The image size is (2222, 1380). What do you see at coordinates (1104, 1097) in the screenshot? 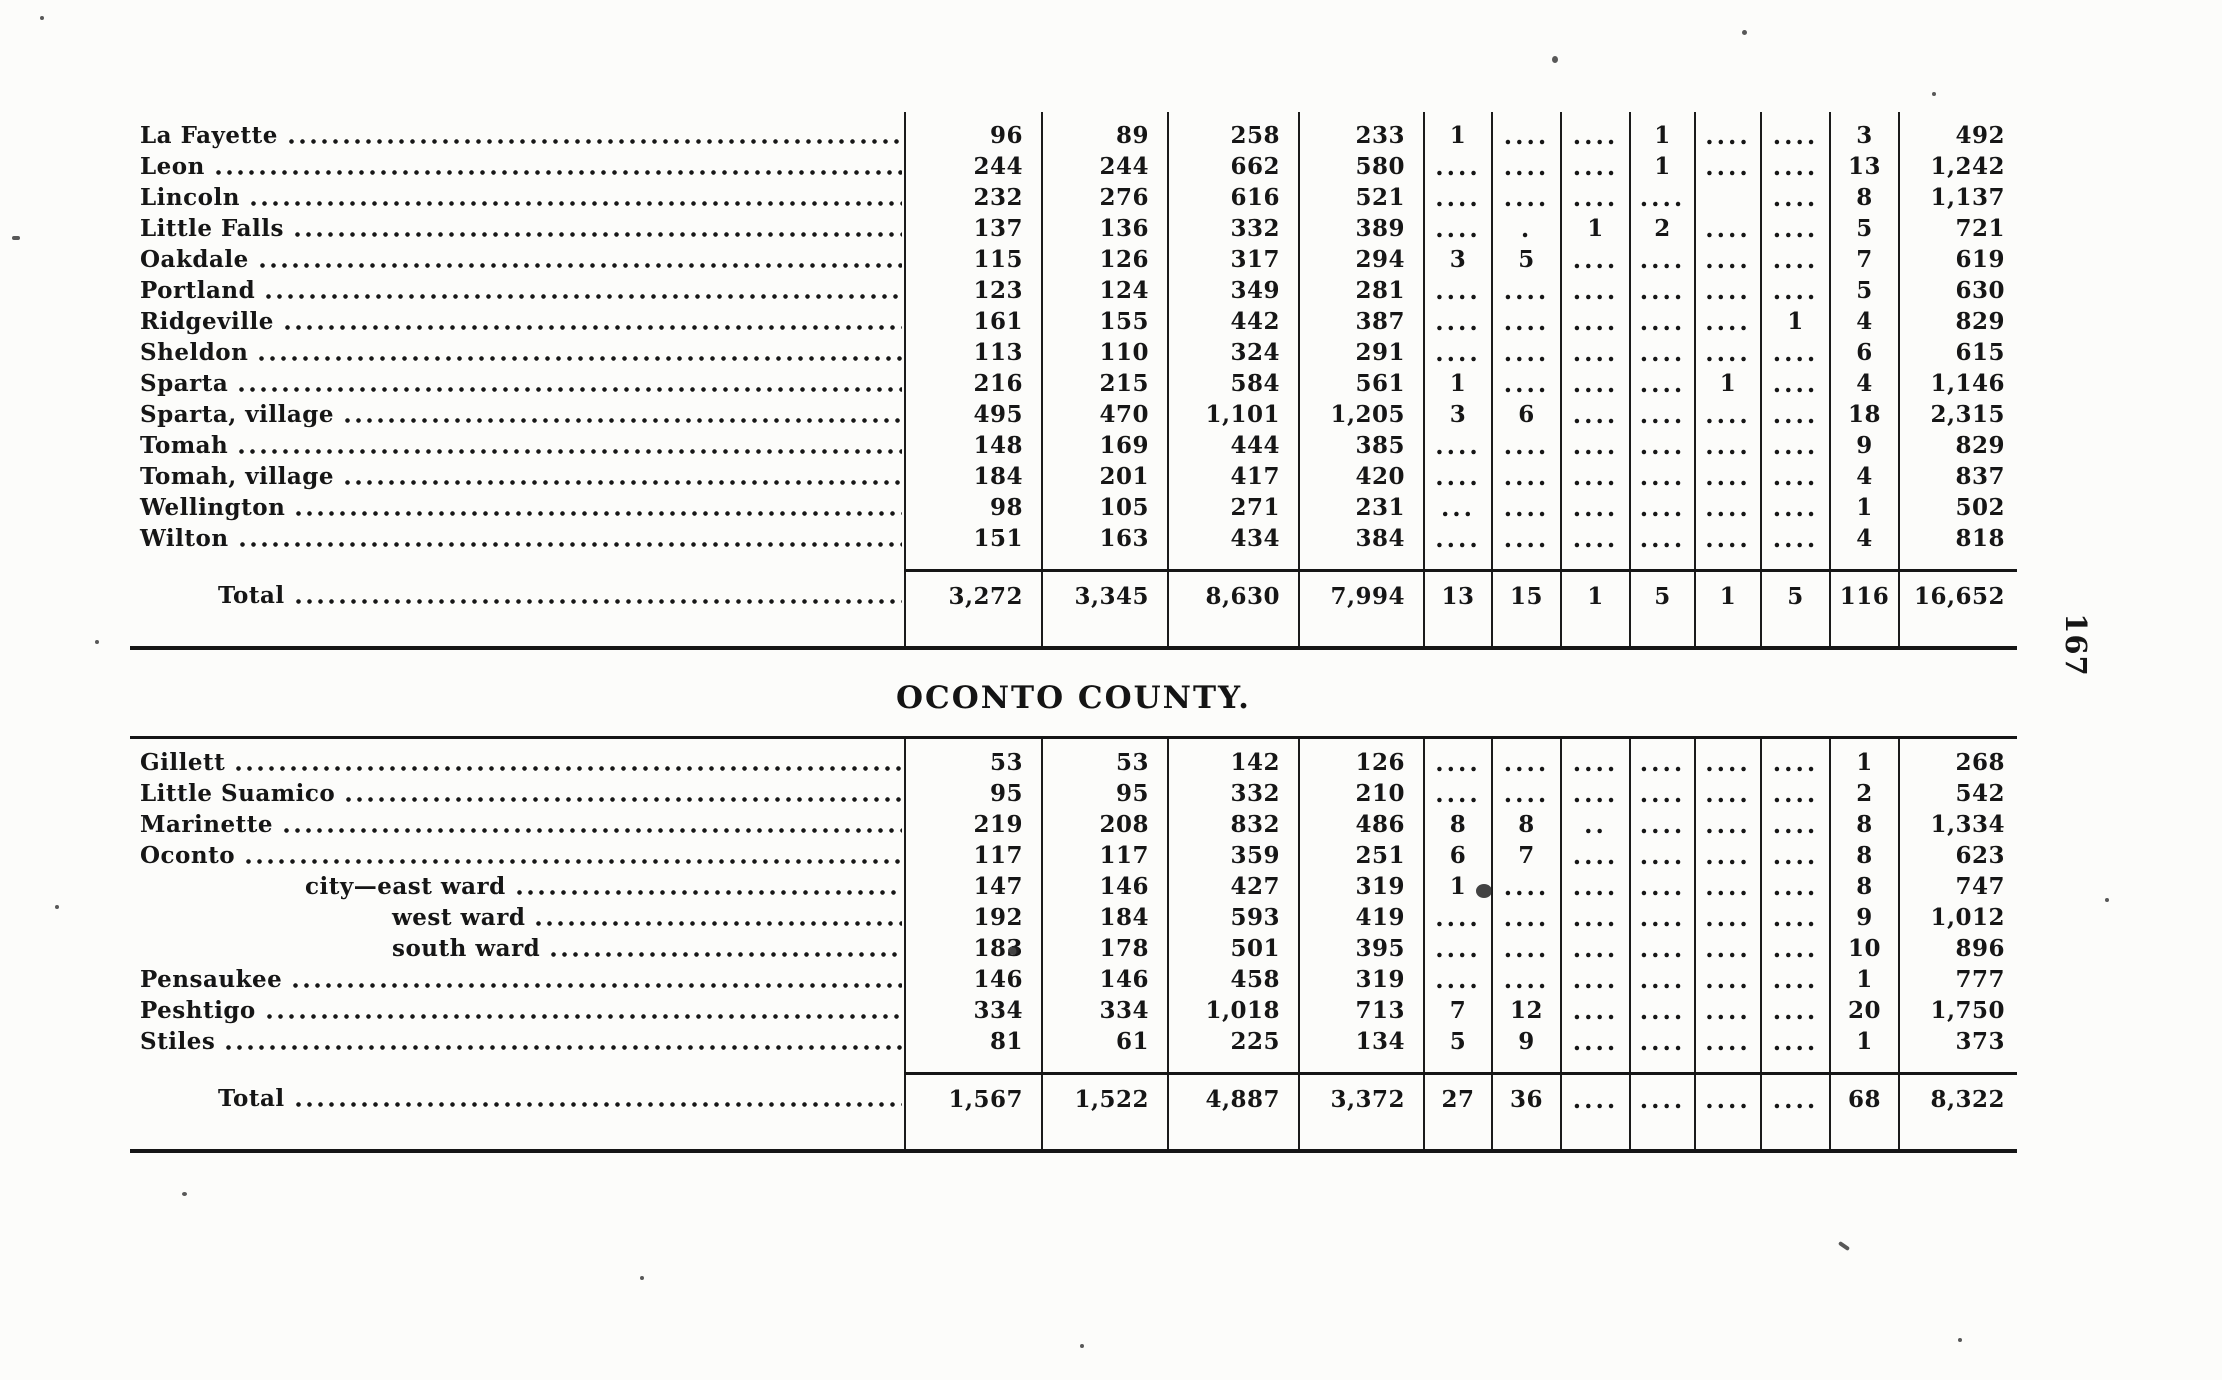
I see `total-value: 1,522` at bounding box center [1104, 1097].